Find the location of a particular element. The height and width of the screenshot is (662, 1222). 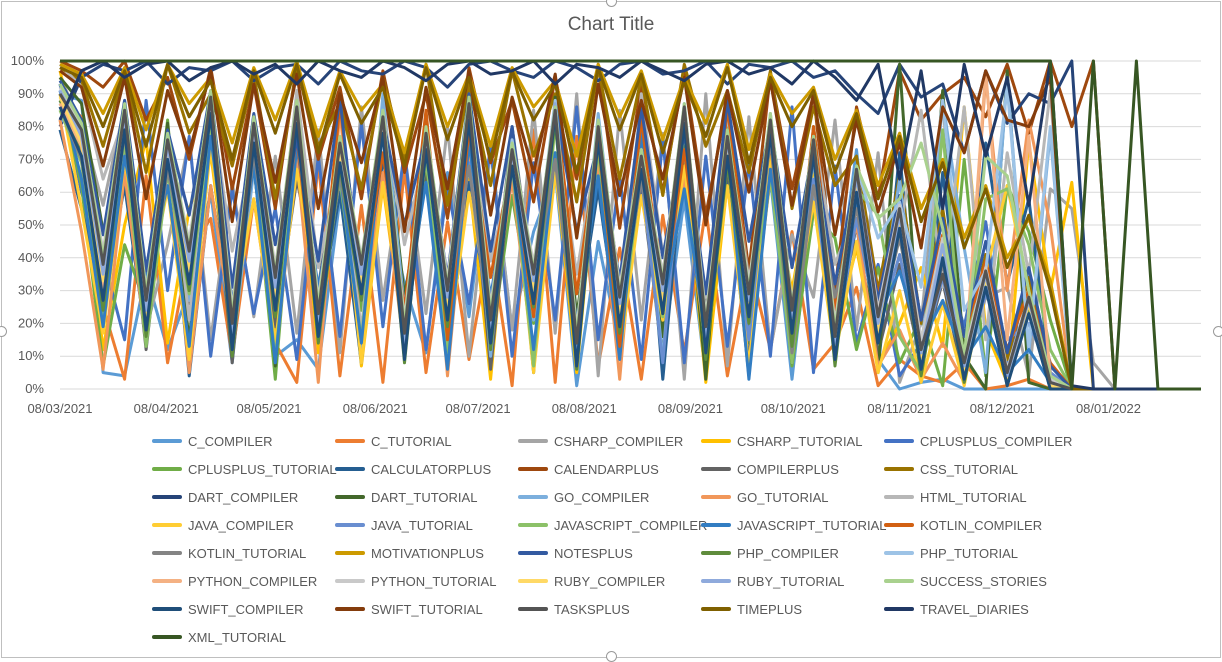

legend-label: CALCULATORPLUS is located at coordinates (431, 469).